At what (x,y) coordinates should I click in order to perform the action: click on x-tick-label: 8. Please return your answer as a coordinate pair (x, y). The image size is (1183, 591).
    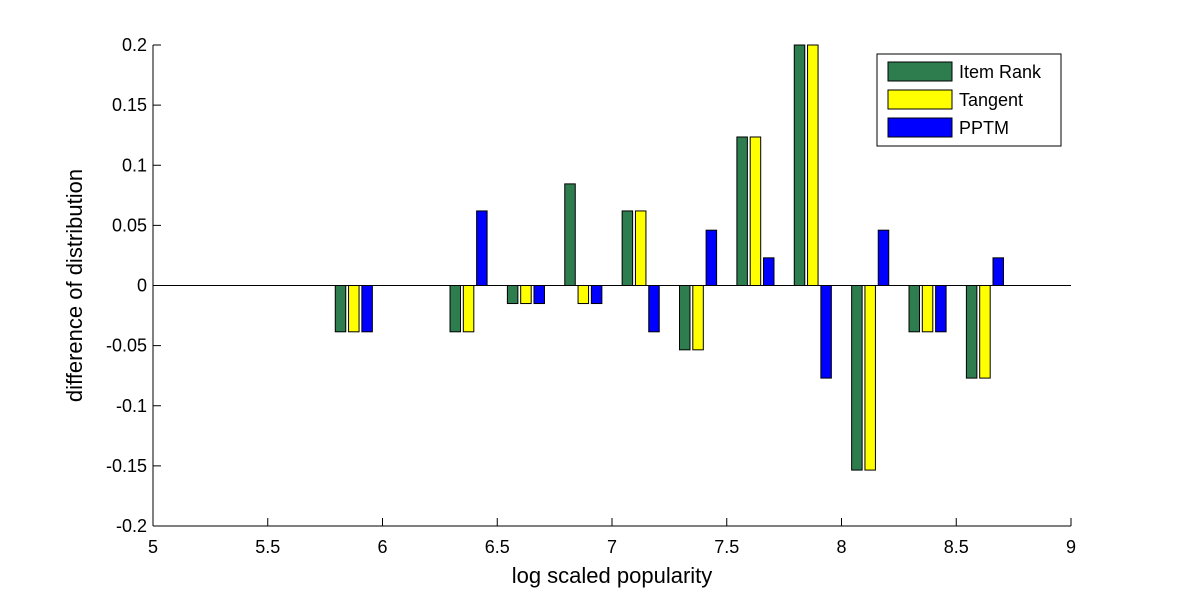
    Looking at the image, I should click on (841, 547).